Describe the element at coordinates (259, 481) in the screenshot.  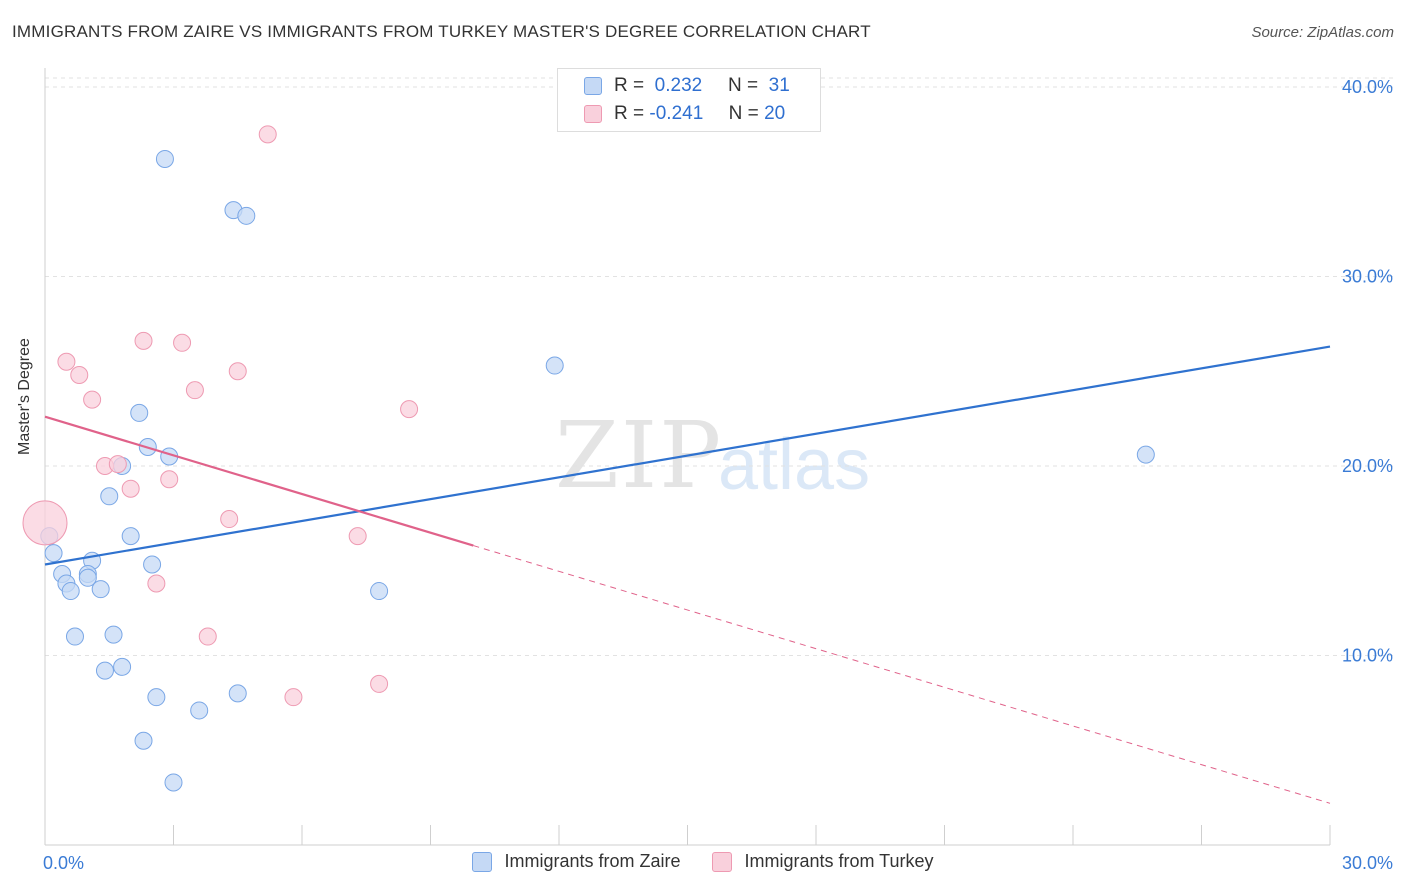
I see `turkey-trend-line` at that location.